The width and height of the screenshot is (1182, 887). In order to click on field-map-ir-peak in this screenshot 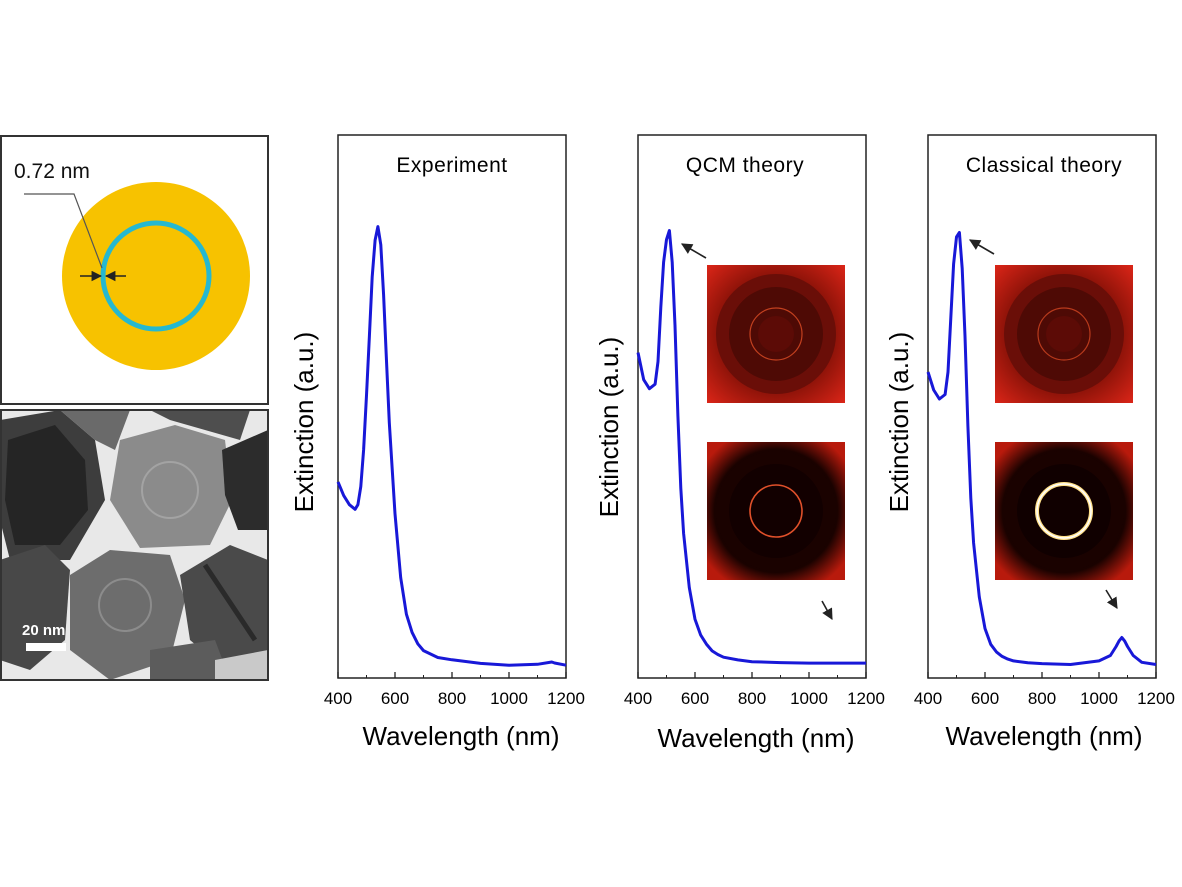, I will do `click(1064, 511)`.